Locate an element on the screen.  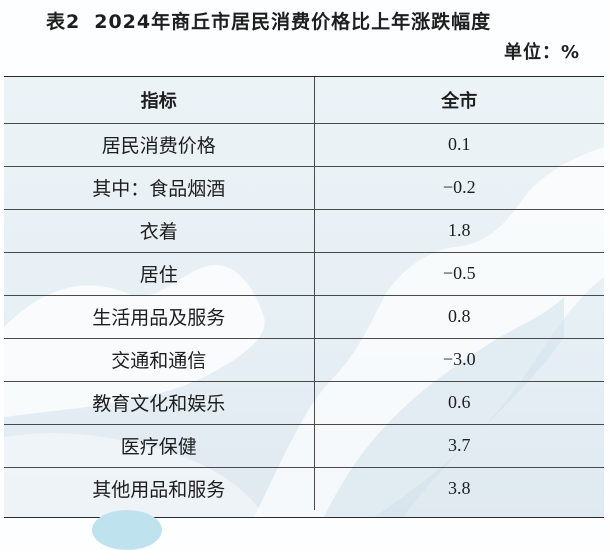
table-title: 表2 2024年商丘市居民消费价格比上年涨跌幅度 is located at coordinates (268, 20).